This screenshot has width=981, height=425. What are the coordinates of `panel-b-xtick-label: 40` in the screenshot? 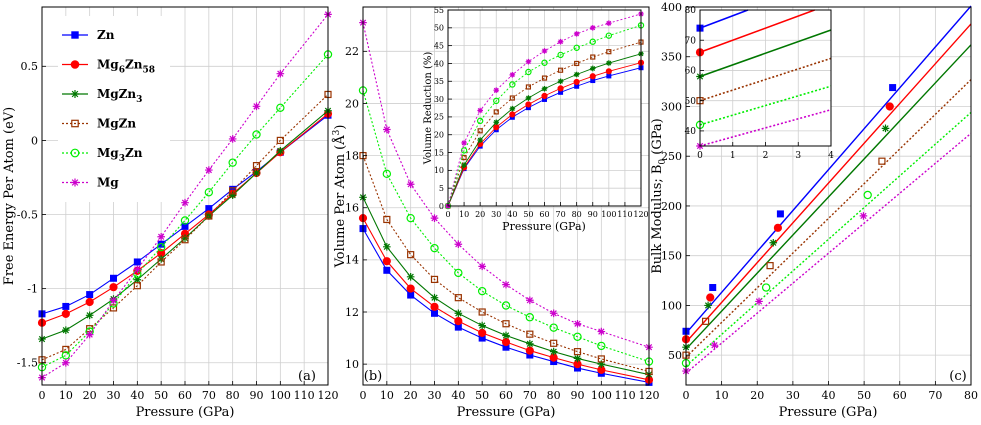 It's located at (458, 395).